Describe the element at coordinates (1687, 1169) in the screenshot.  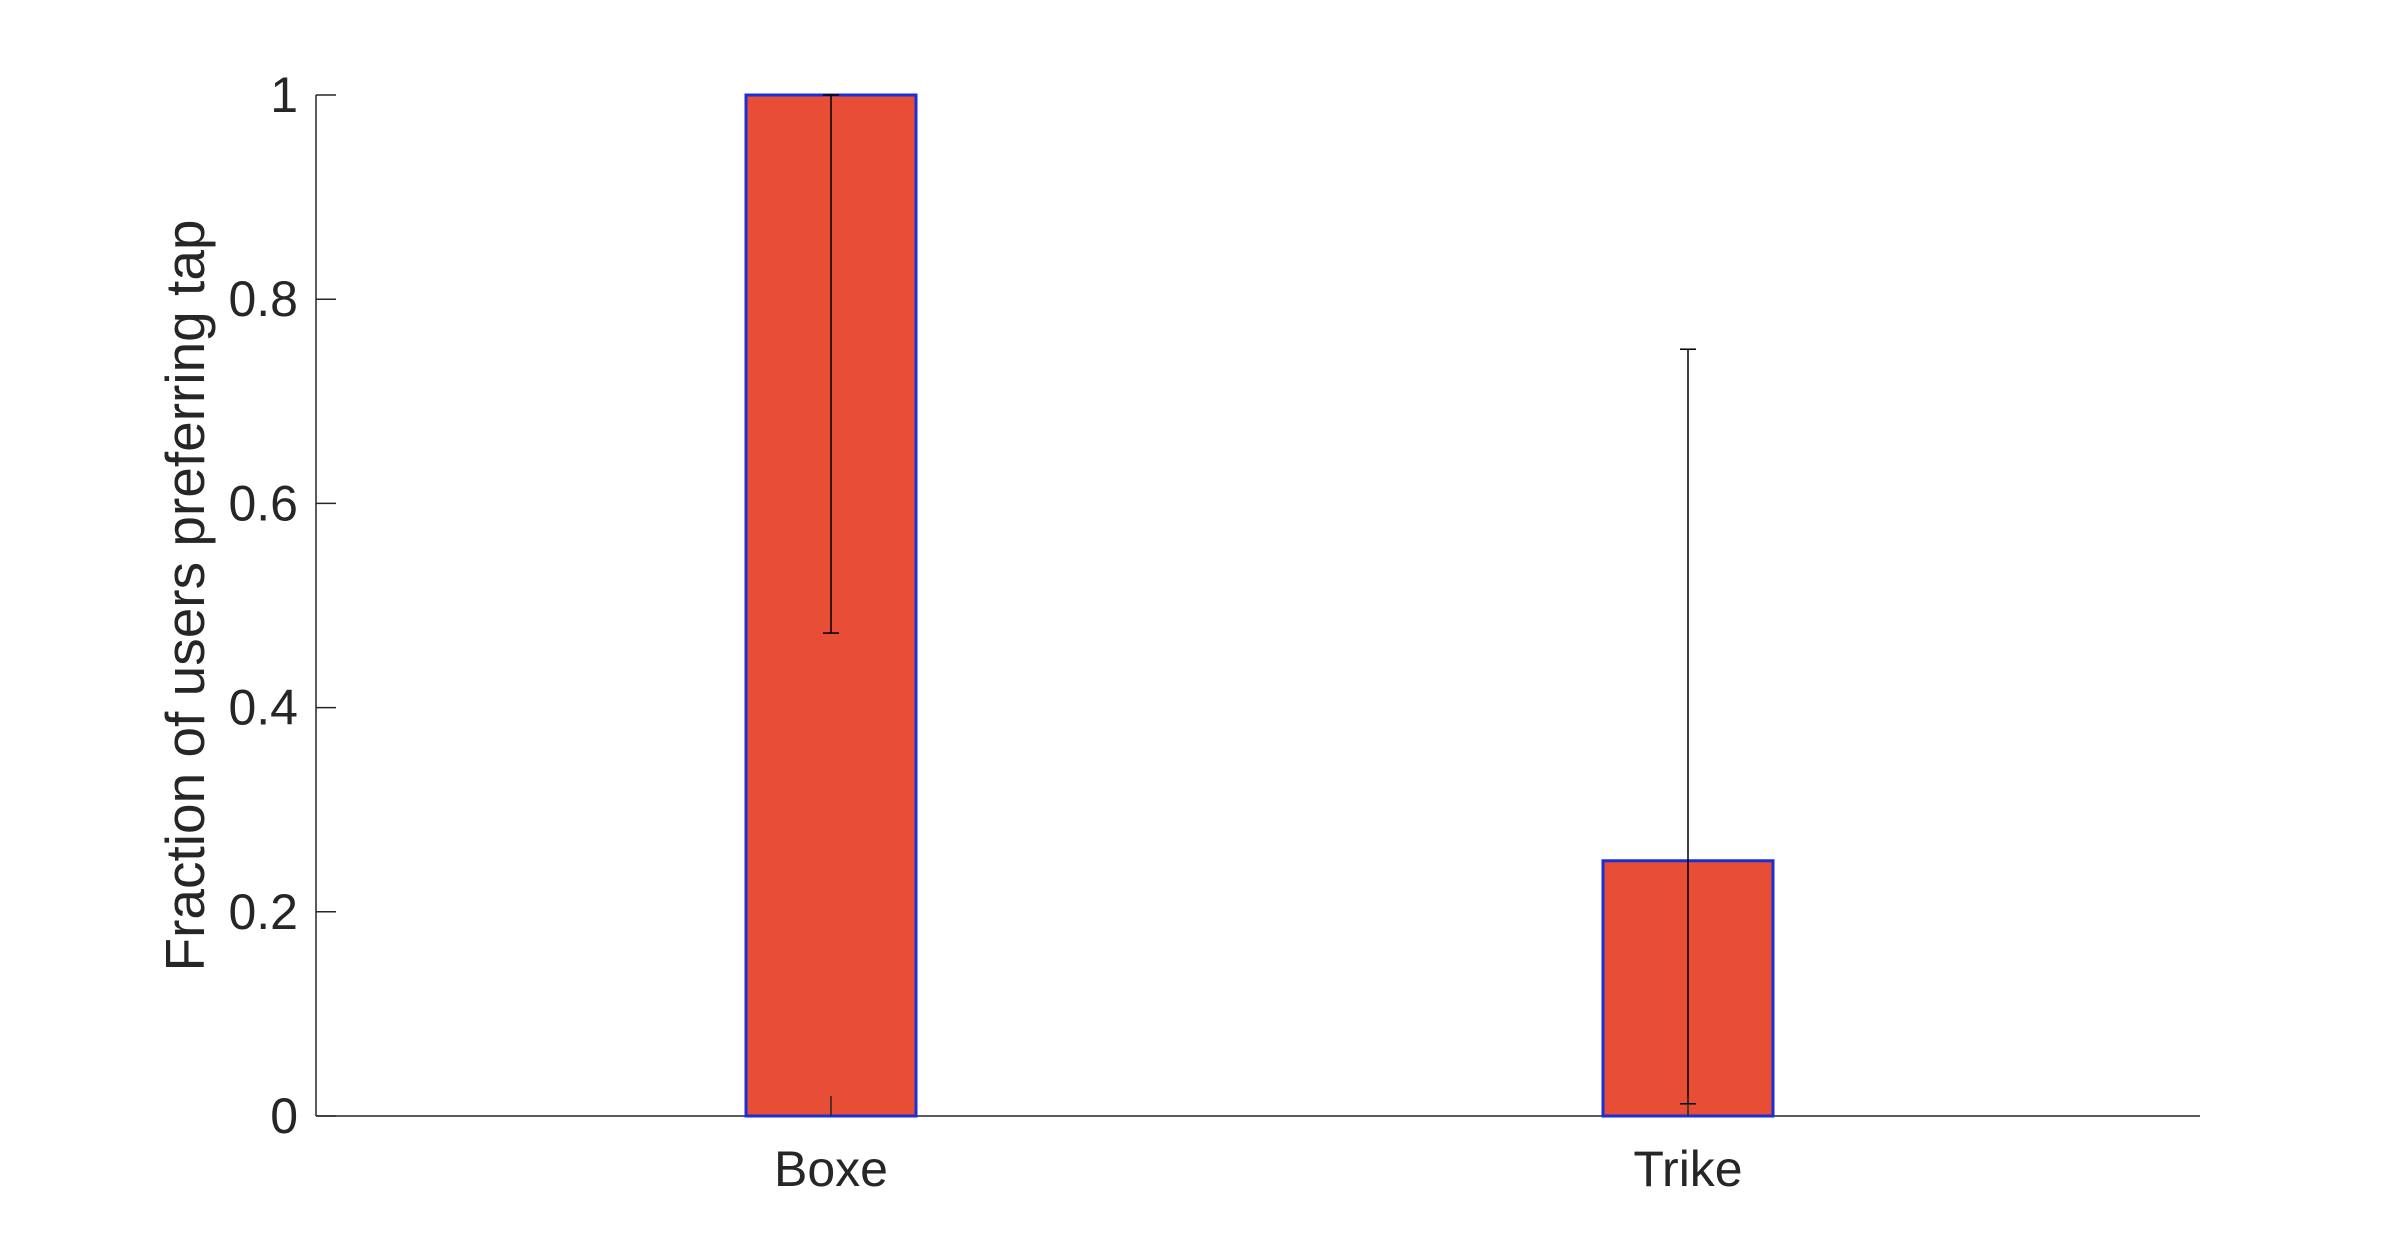
I see `x-tick-label: Trike` at that location.